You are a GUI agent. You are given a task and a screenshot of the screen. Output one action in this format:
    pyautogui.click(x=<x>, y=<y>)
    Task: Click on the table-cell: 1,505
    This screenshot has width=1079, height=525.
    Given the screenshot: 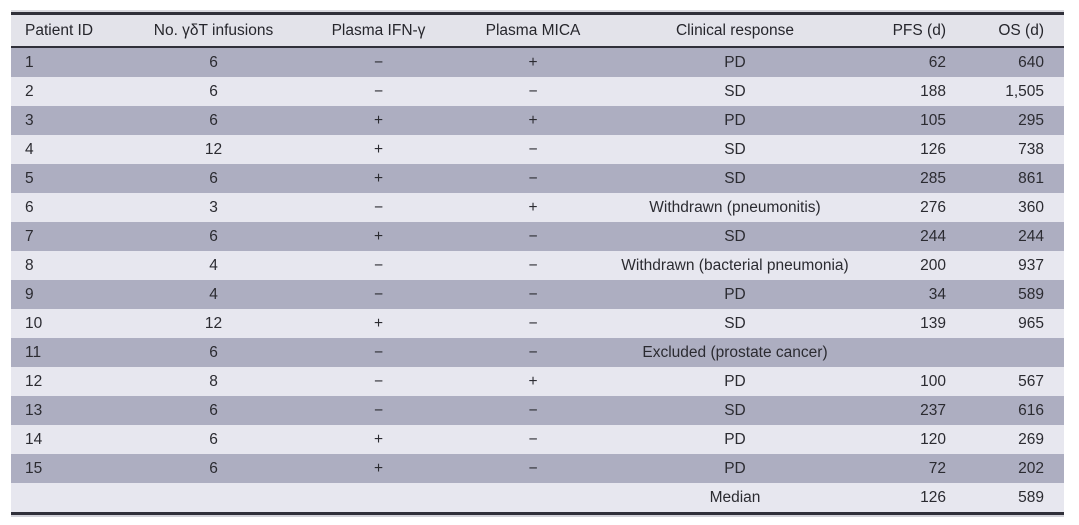 What is the action you would take?
    pyautogui.click(x=1012, y=91)
    